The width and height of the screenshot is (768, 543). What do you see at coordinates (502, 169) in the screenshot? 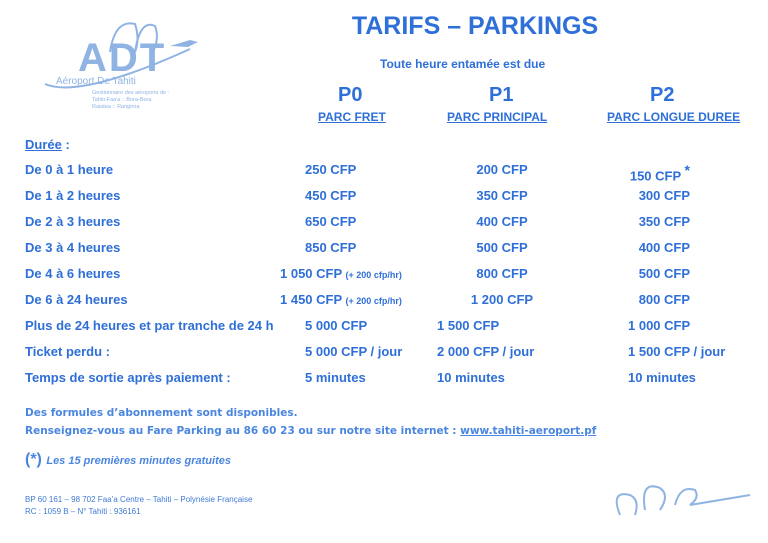
I see `p1-price: 200 CFP` at bounding box center [502, 169].